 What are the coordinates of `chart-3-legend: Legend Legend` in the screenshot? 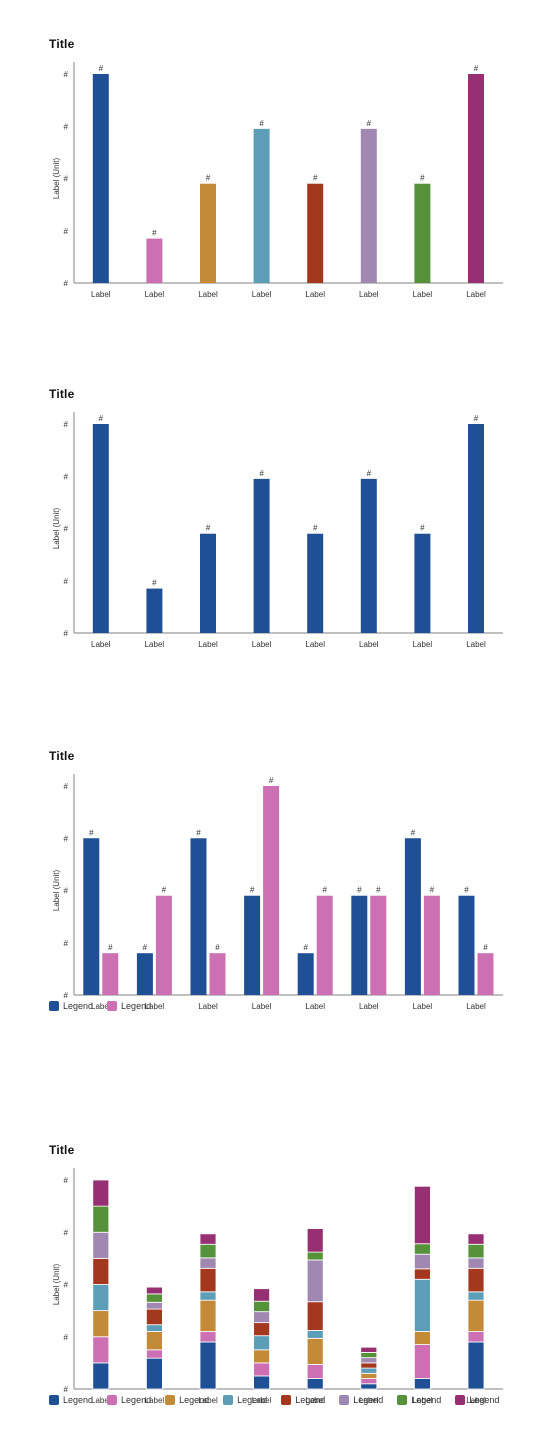 It's located at (107, 1006).